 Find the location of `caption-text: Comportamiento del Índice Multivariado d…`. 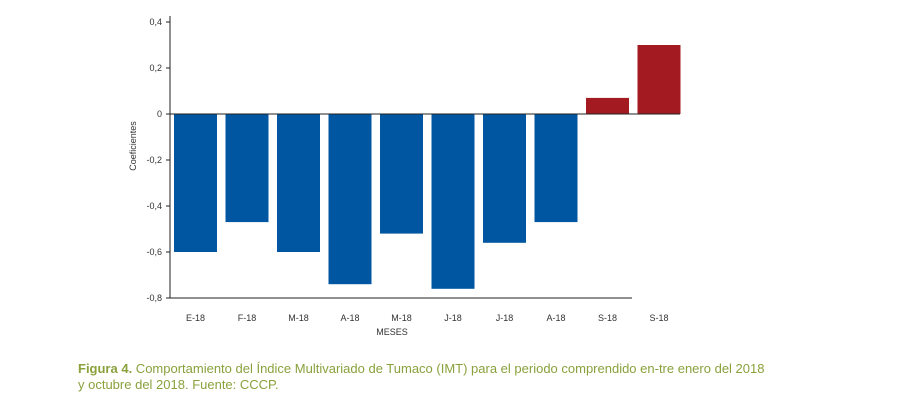

caption-text: Comportamiento del Índice Multivariado d… is located at coordinates (421, 376).